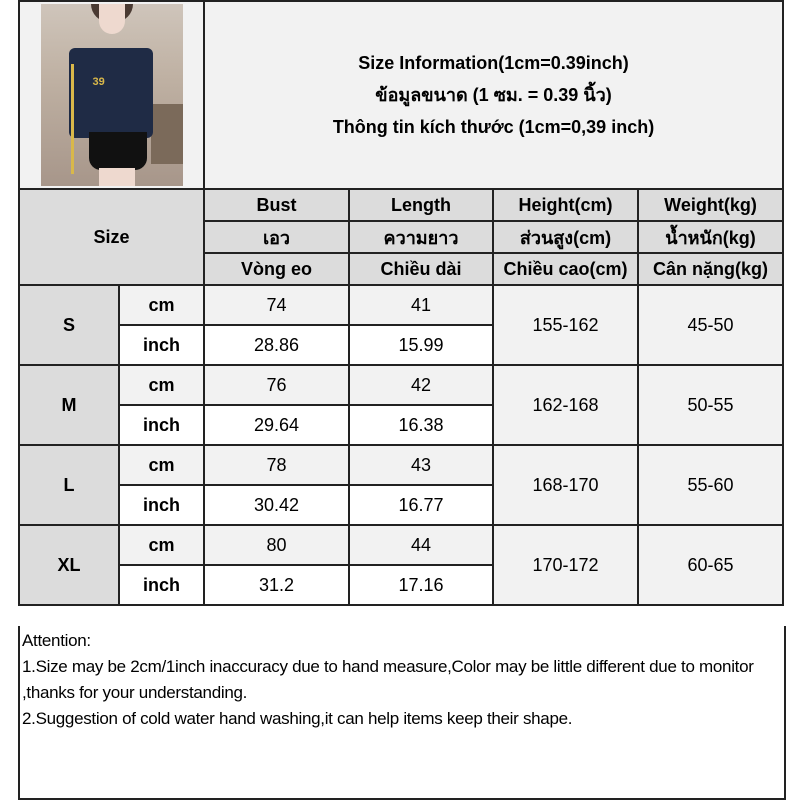 This screenshot has height=800, width=800. I want to click on table-row: L cm 78 43 168-170 55-60, so click(401, 485).